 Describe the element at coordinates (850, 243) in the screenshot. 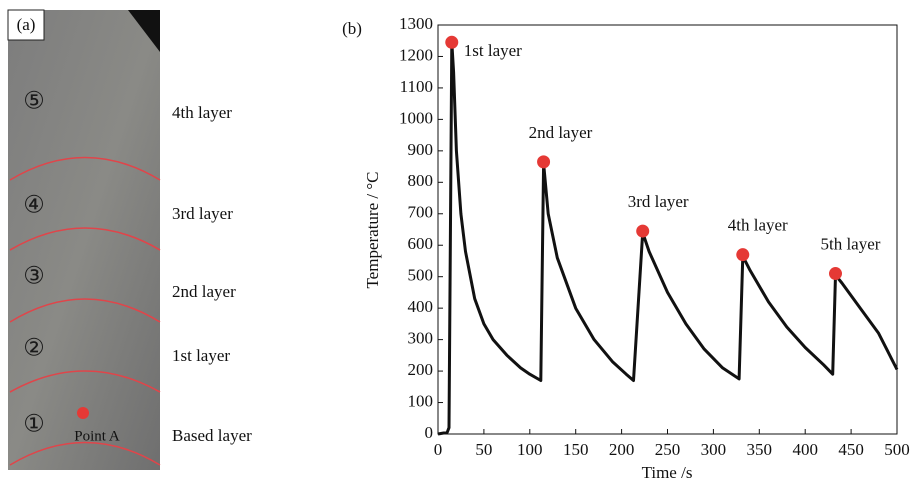

I see `peak-label: 5th layer` at that location.